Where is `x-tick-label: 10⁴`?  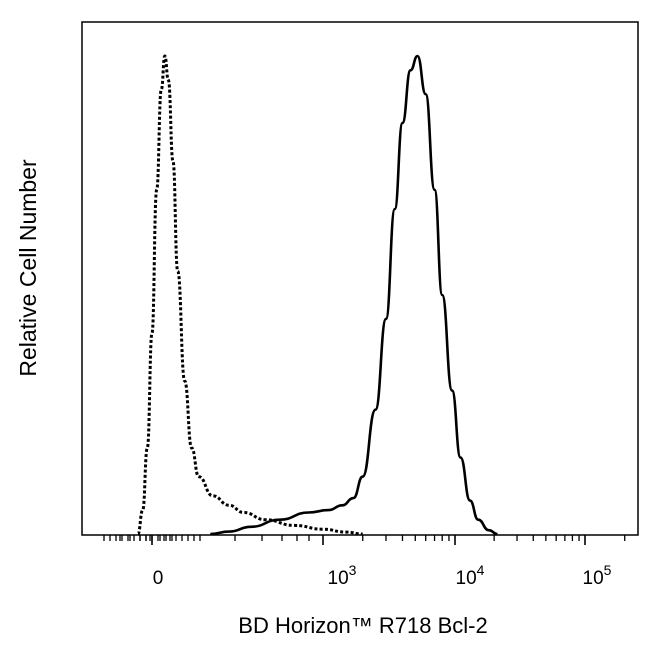
x-tick-label: 10⁴ is located at coordinates (470, 575).